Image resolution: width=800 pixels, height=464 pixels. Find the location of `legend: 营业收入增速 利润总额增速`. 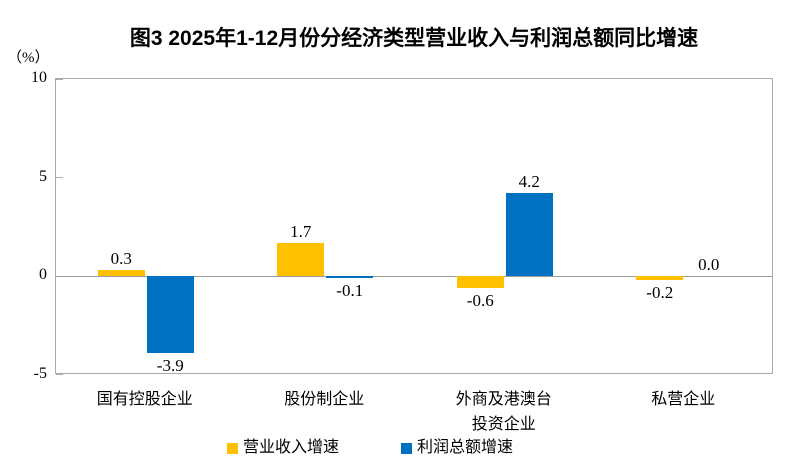

legend: 营业收入增速 利润总额增速 is located at coordinates (400, 448).